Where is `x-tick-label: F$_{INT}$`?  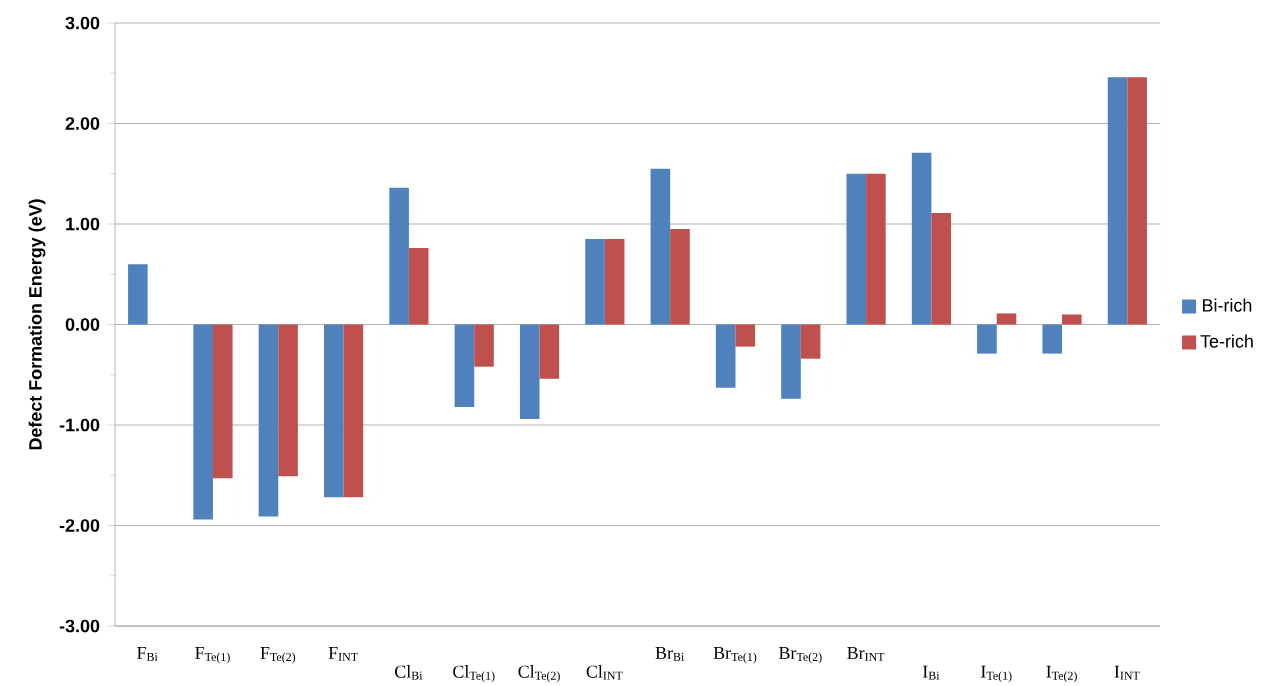
x-tick-label: F$_{INT}$ is located at coordinates (343, 654).